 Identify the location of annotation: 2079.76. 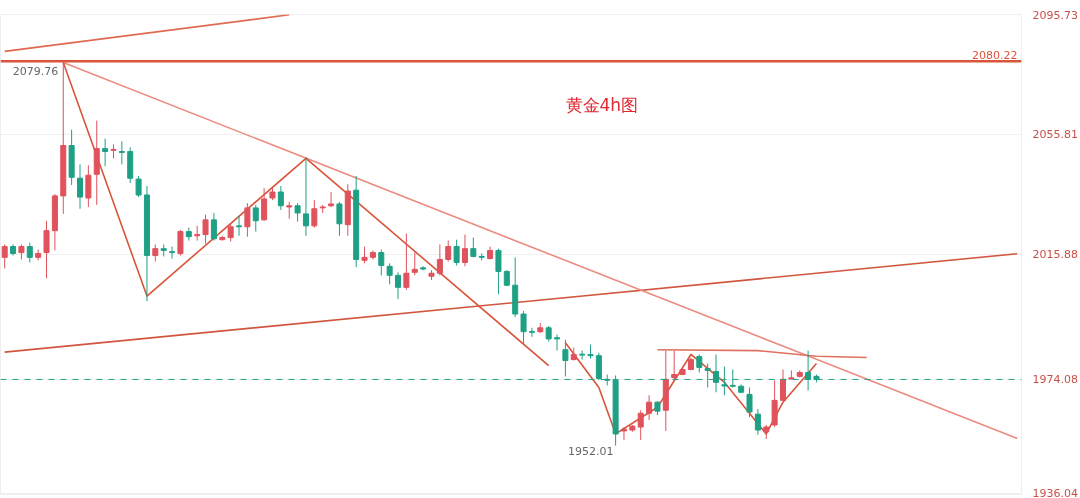
(35, 71).